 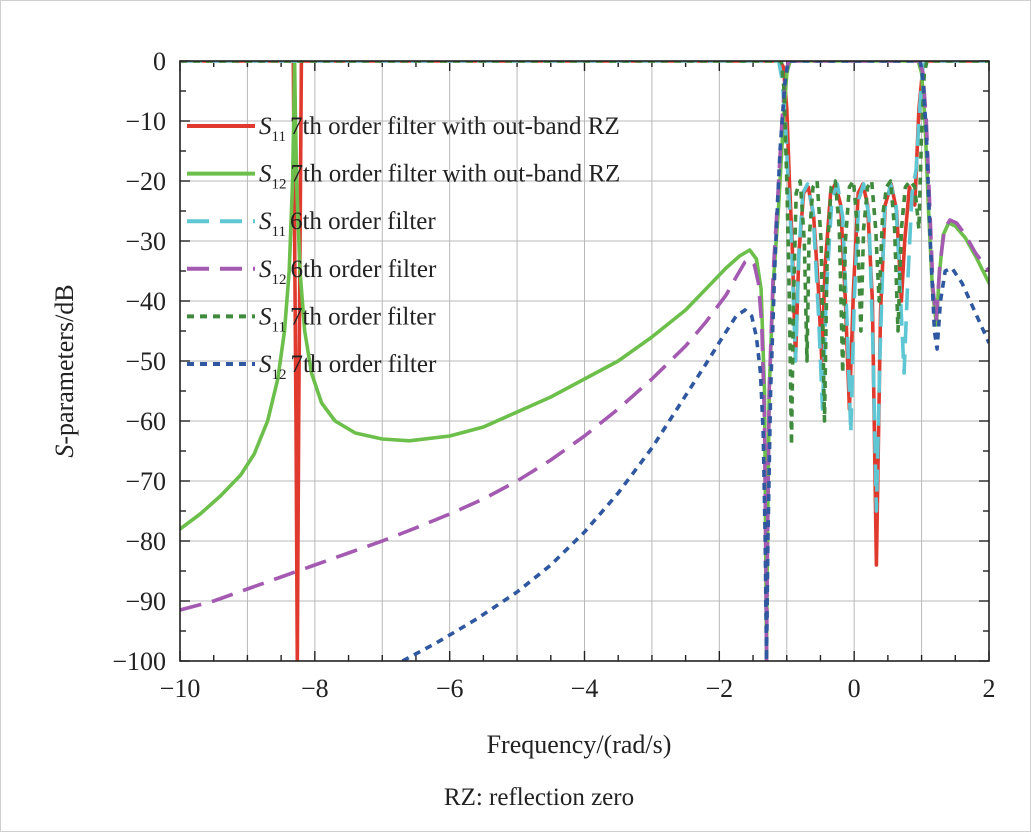 What do you see at coordinates (989, 688) in the screenshot?
I see `x-tick-label: 2` at bounding box center [989, 688].